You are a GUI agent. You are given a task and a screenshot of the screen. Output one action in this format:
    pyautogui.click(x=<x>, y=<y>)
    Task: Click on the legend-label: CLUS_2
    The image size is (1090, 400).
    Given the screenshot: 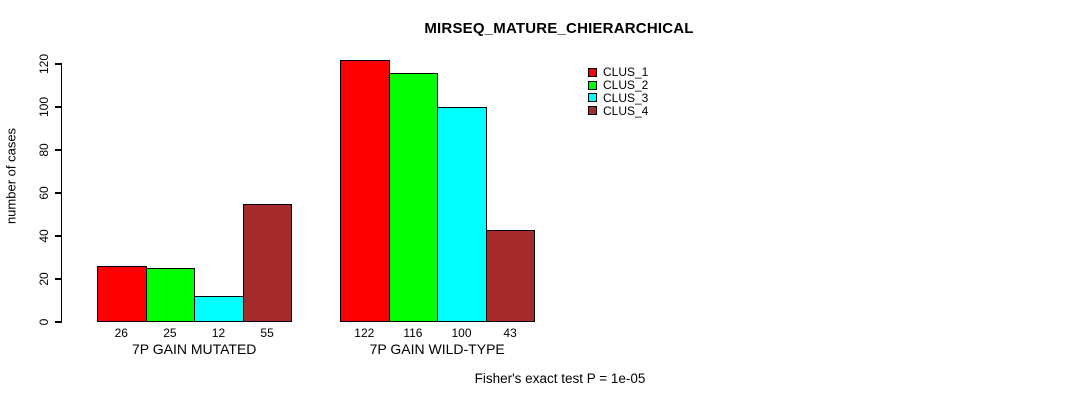 What is the action you would take?
    pyautogui.click(x=626, y=85)
    